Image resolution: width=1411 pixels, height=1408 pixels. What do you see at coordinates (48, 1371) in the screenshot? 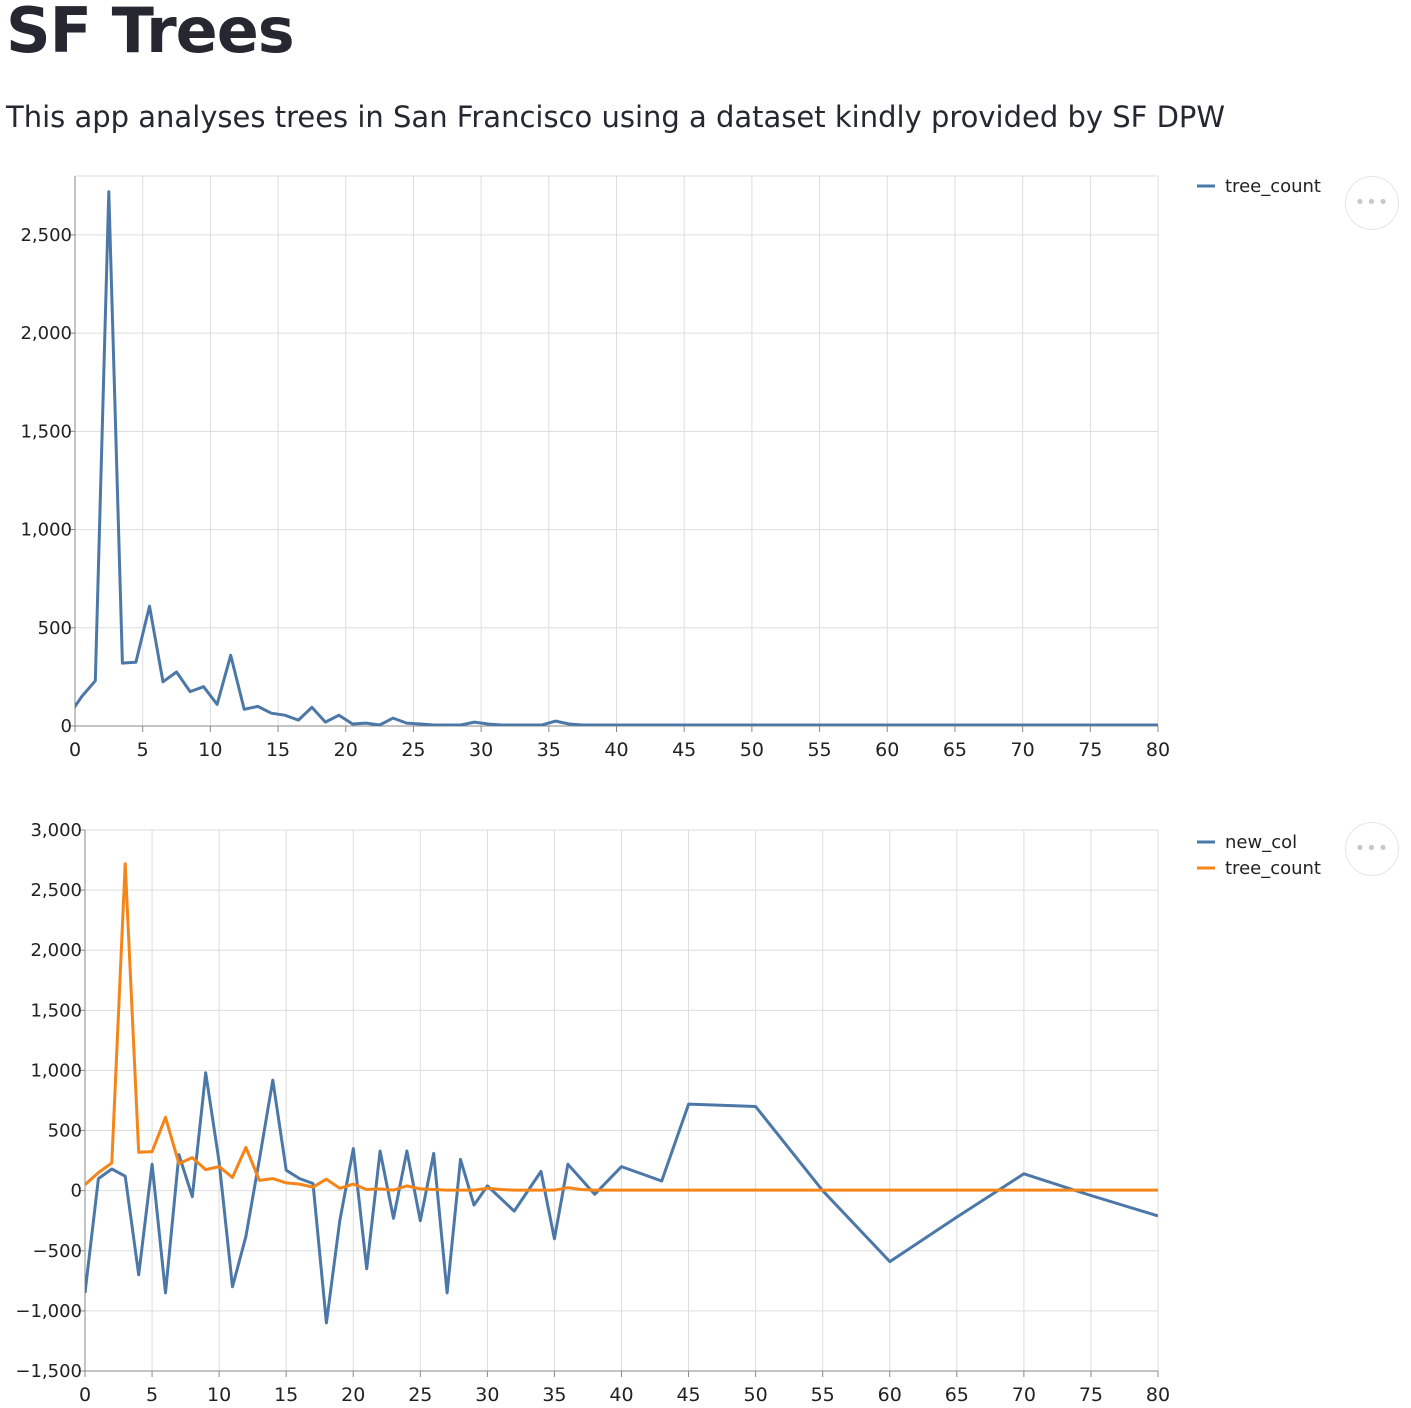
I see `y-tick-label: −1,500` at bounding box center [48, 1371].